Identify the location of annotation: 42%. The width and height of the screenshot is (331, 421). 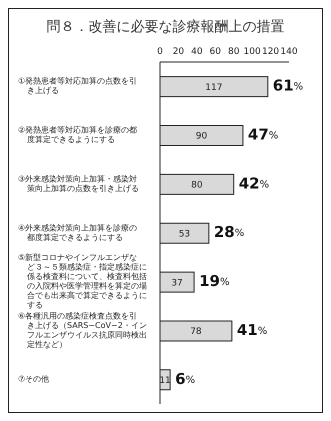
(254, 183).